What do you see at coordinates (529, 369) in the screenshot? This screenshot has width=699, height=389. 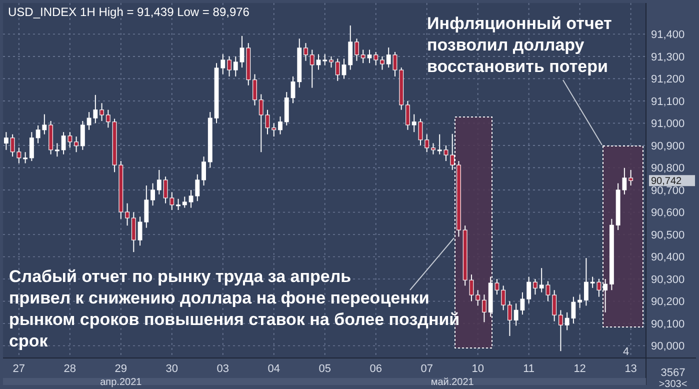 I see `x-tick-label: 11` at bounding box center [529, 369].